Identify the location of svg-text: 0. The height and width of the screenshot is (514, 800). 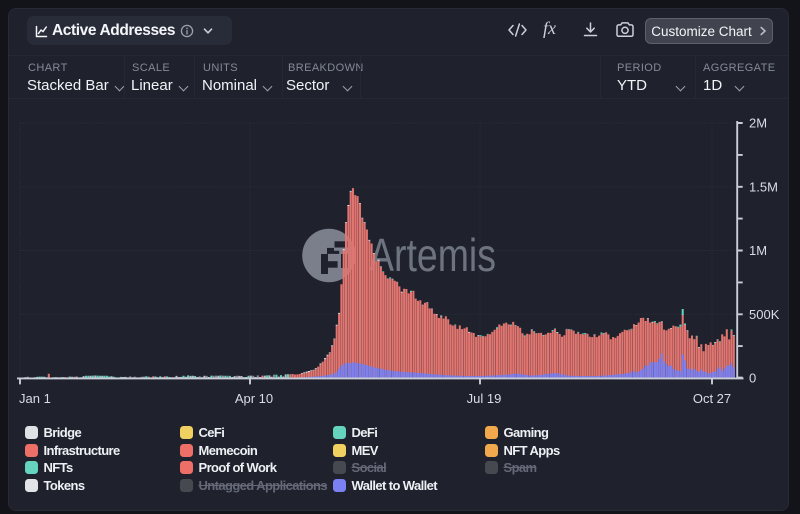
(752, 378).